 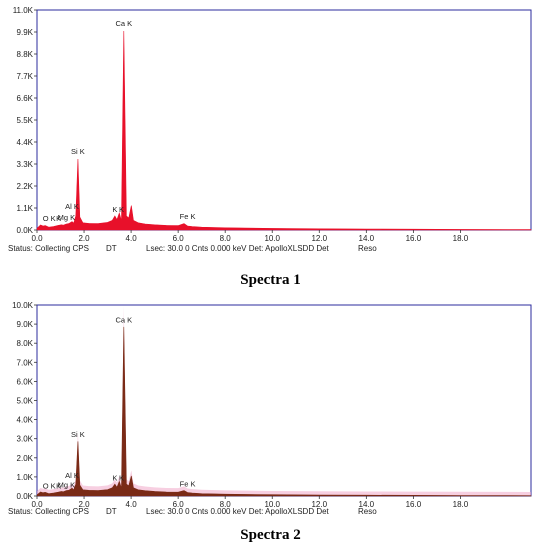 What do you see at coordinates (23, 305) in the screenshot?
I see `y-tick-label: 10.0K` at bounding box center [23, 305].